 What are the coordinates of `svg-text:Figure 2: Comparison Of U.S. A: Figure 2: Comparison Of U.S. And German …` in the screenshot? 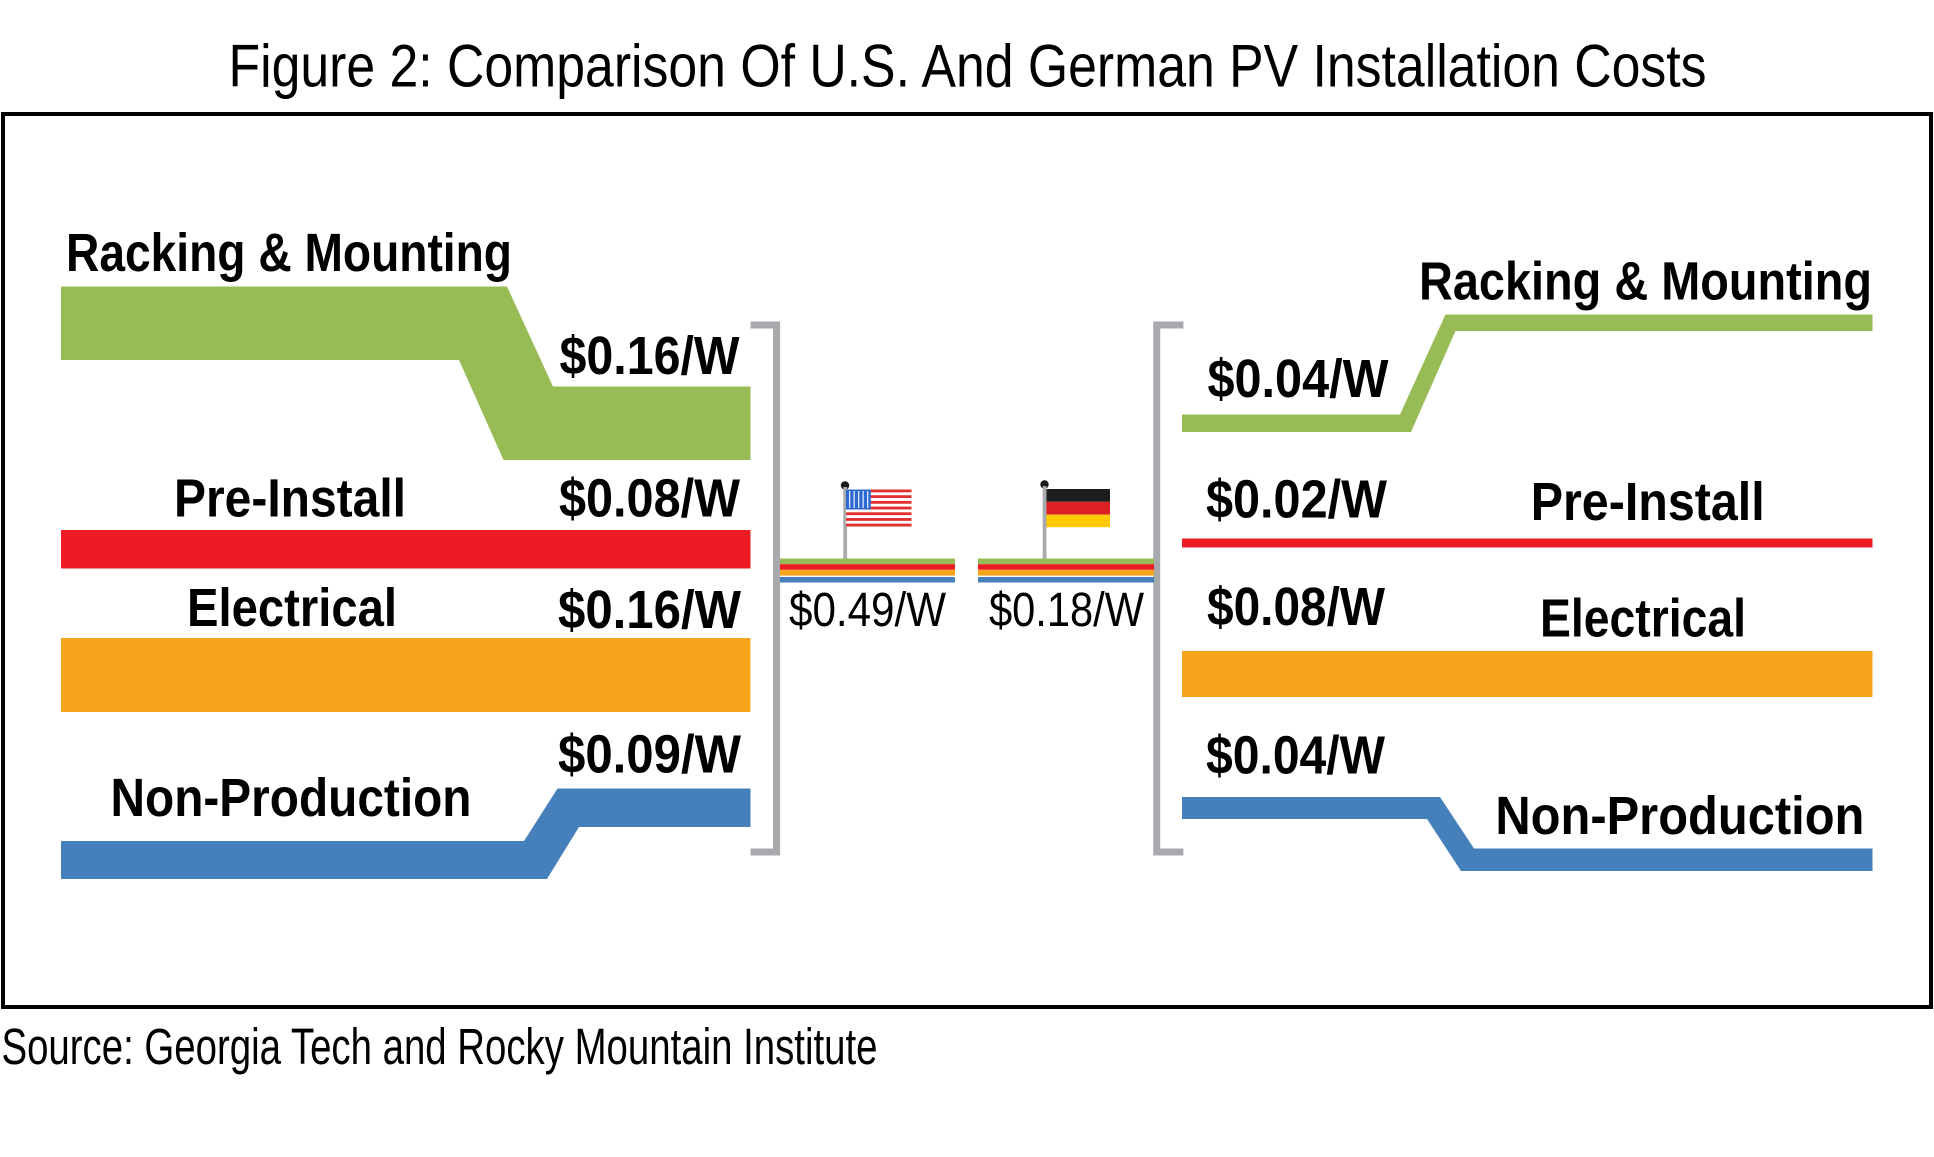 It's located at (968, 66).